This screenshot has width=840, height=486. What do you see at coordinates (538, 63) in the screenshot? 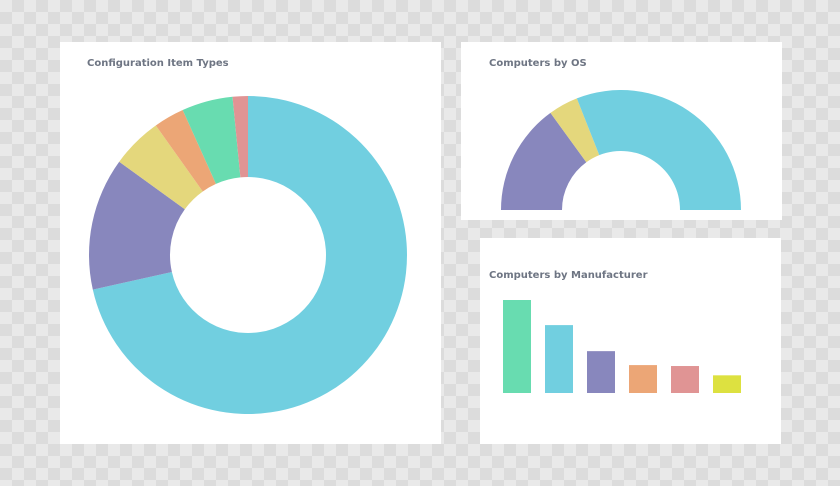
I see `os-title: Computers by OS` at bounding box center [538, 63].